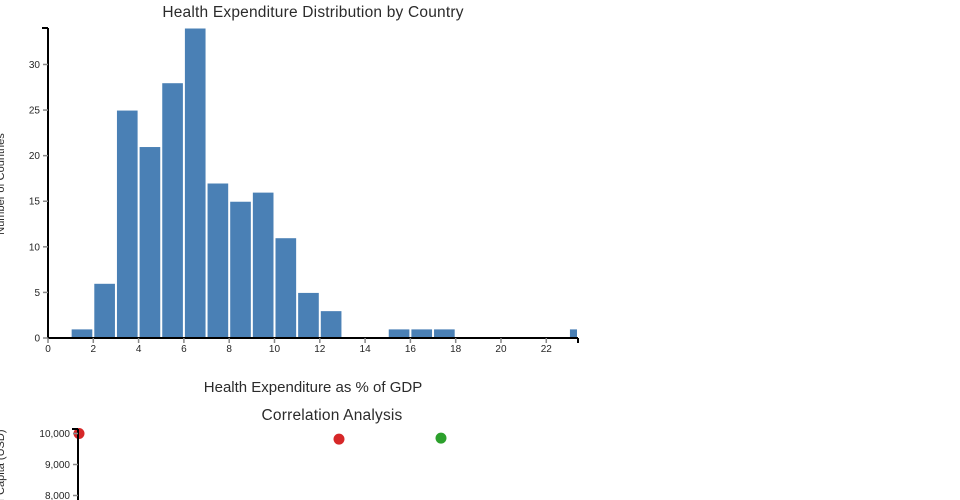 The height and width of the screenshot is (500, 960). Describe the element at coordinates (456, 349) in the screenshot. I see `x-tick-label: 18` at that location.